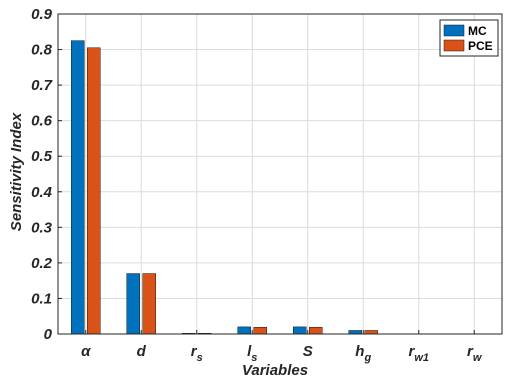 The width and height of the screenshot is (505, 381). What do you see at coordinates (275, 370) in the screenshot?
I see `x-axis-title: Variables` at bounding box center [275, 370].